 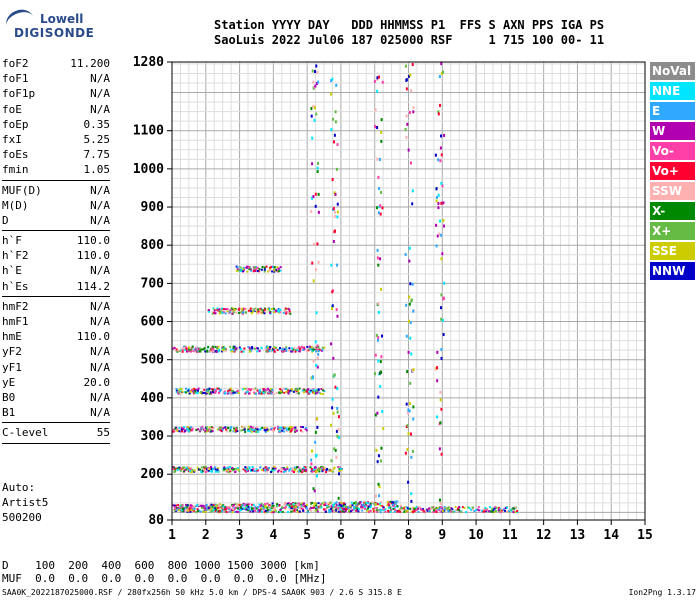 I want to click on param-value: 11.200, so click(x=90, y=63).